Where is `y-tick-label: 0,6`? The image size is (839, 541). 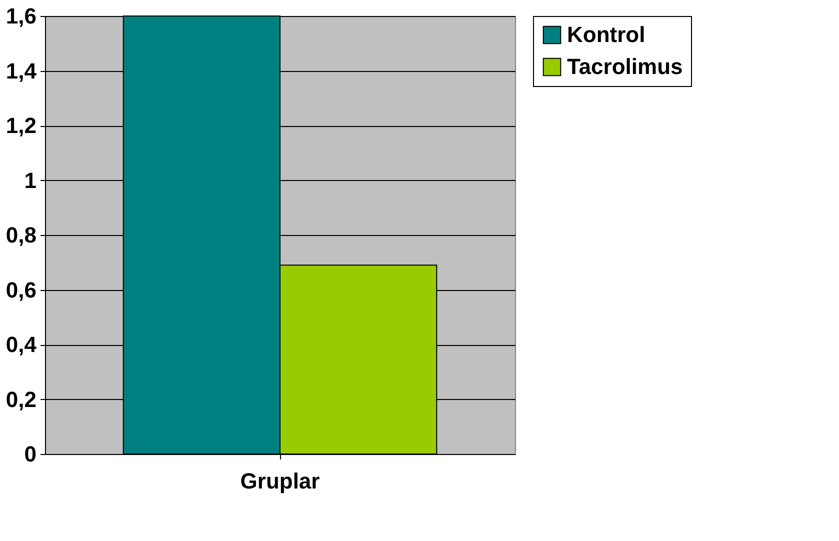 y-tick-label: 0,6 is located at coordinates (21, 289).